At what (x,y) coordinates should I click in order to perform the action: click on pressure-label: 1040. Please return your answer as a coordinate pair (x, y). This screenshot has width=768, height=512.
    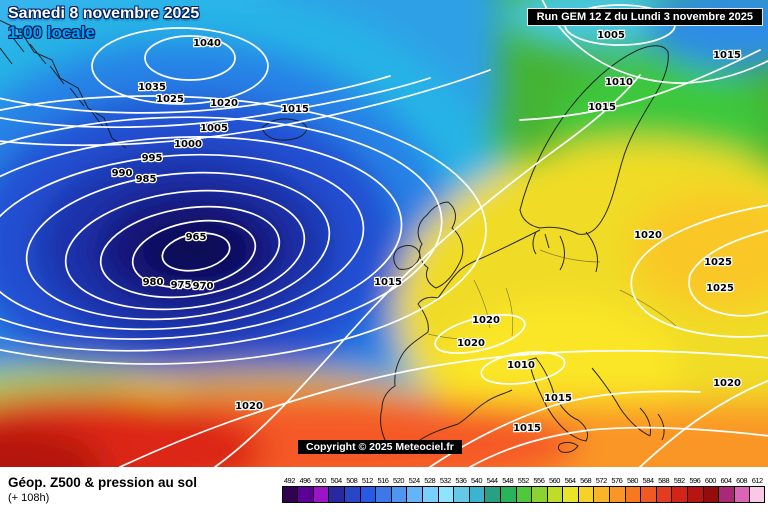
    Looking at the image, I should click on (207, 43).